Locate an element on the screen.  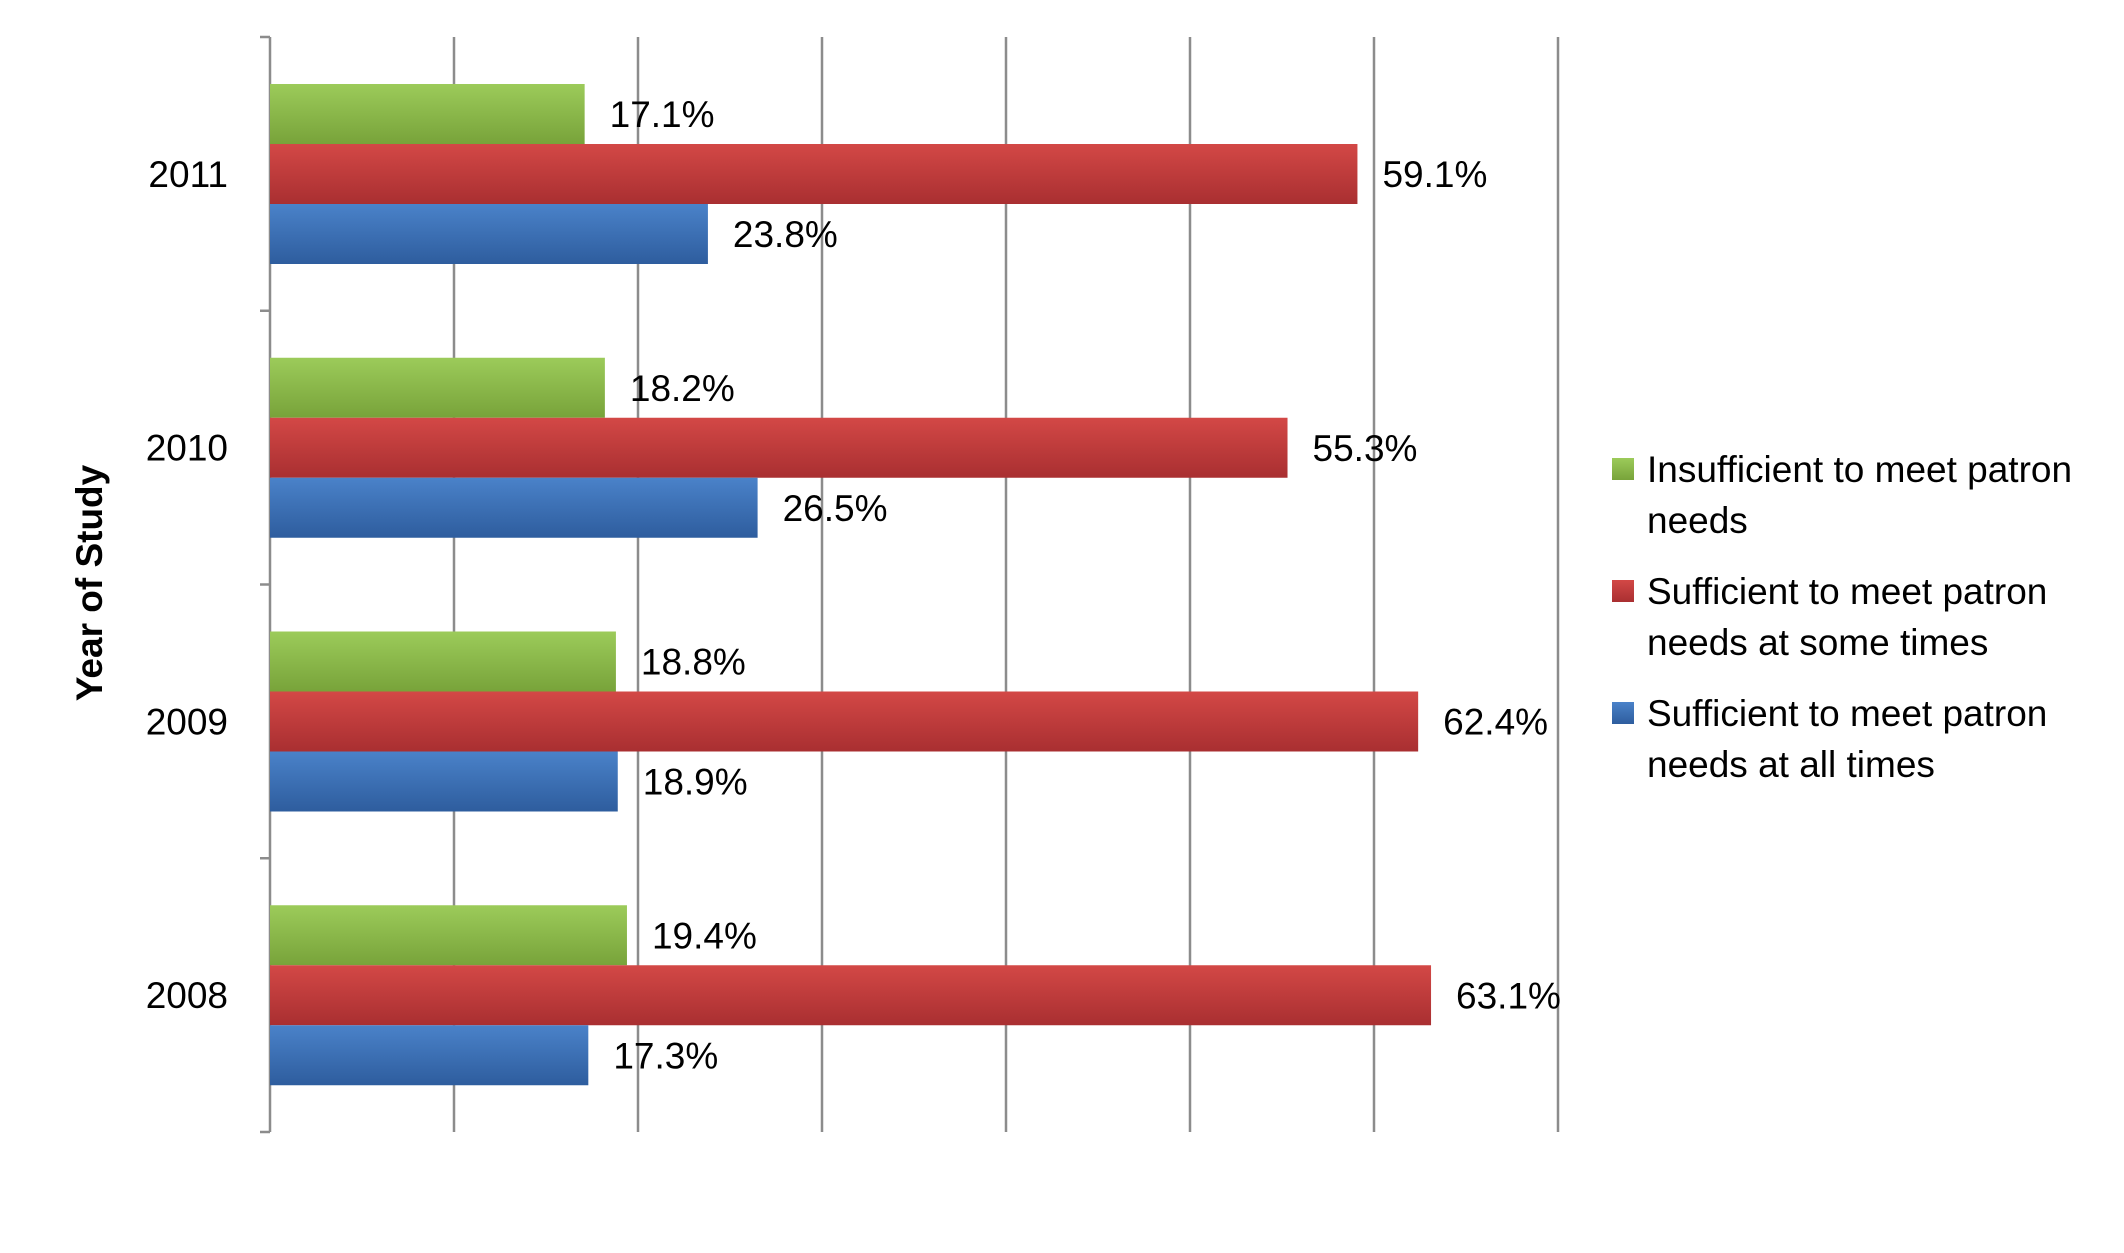
data-label-2008-series-3: 17.3% is located at coordinates (665, 1055).